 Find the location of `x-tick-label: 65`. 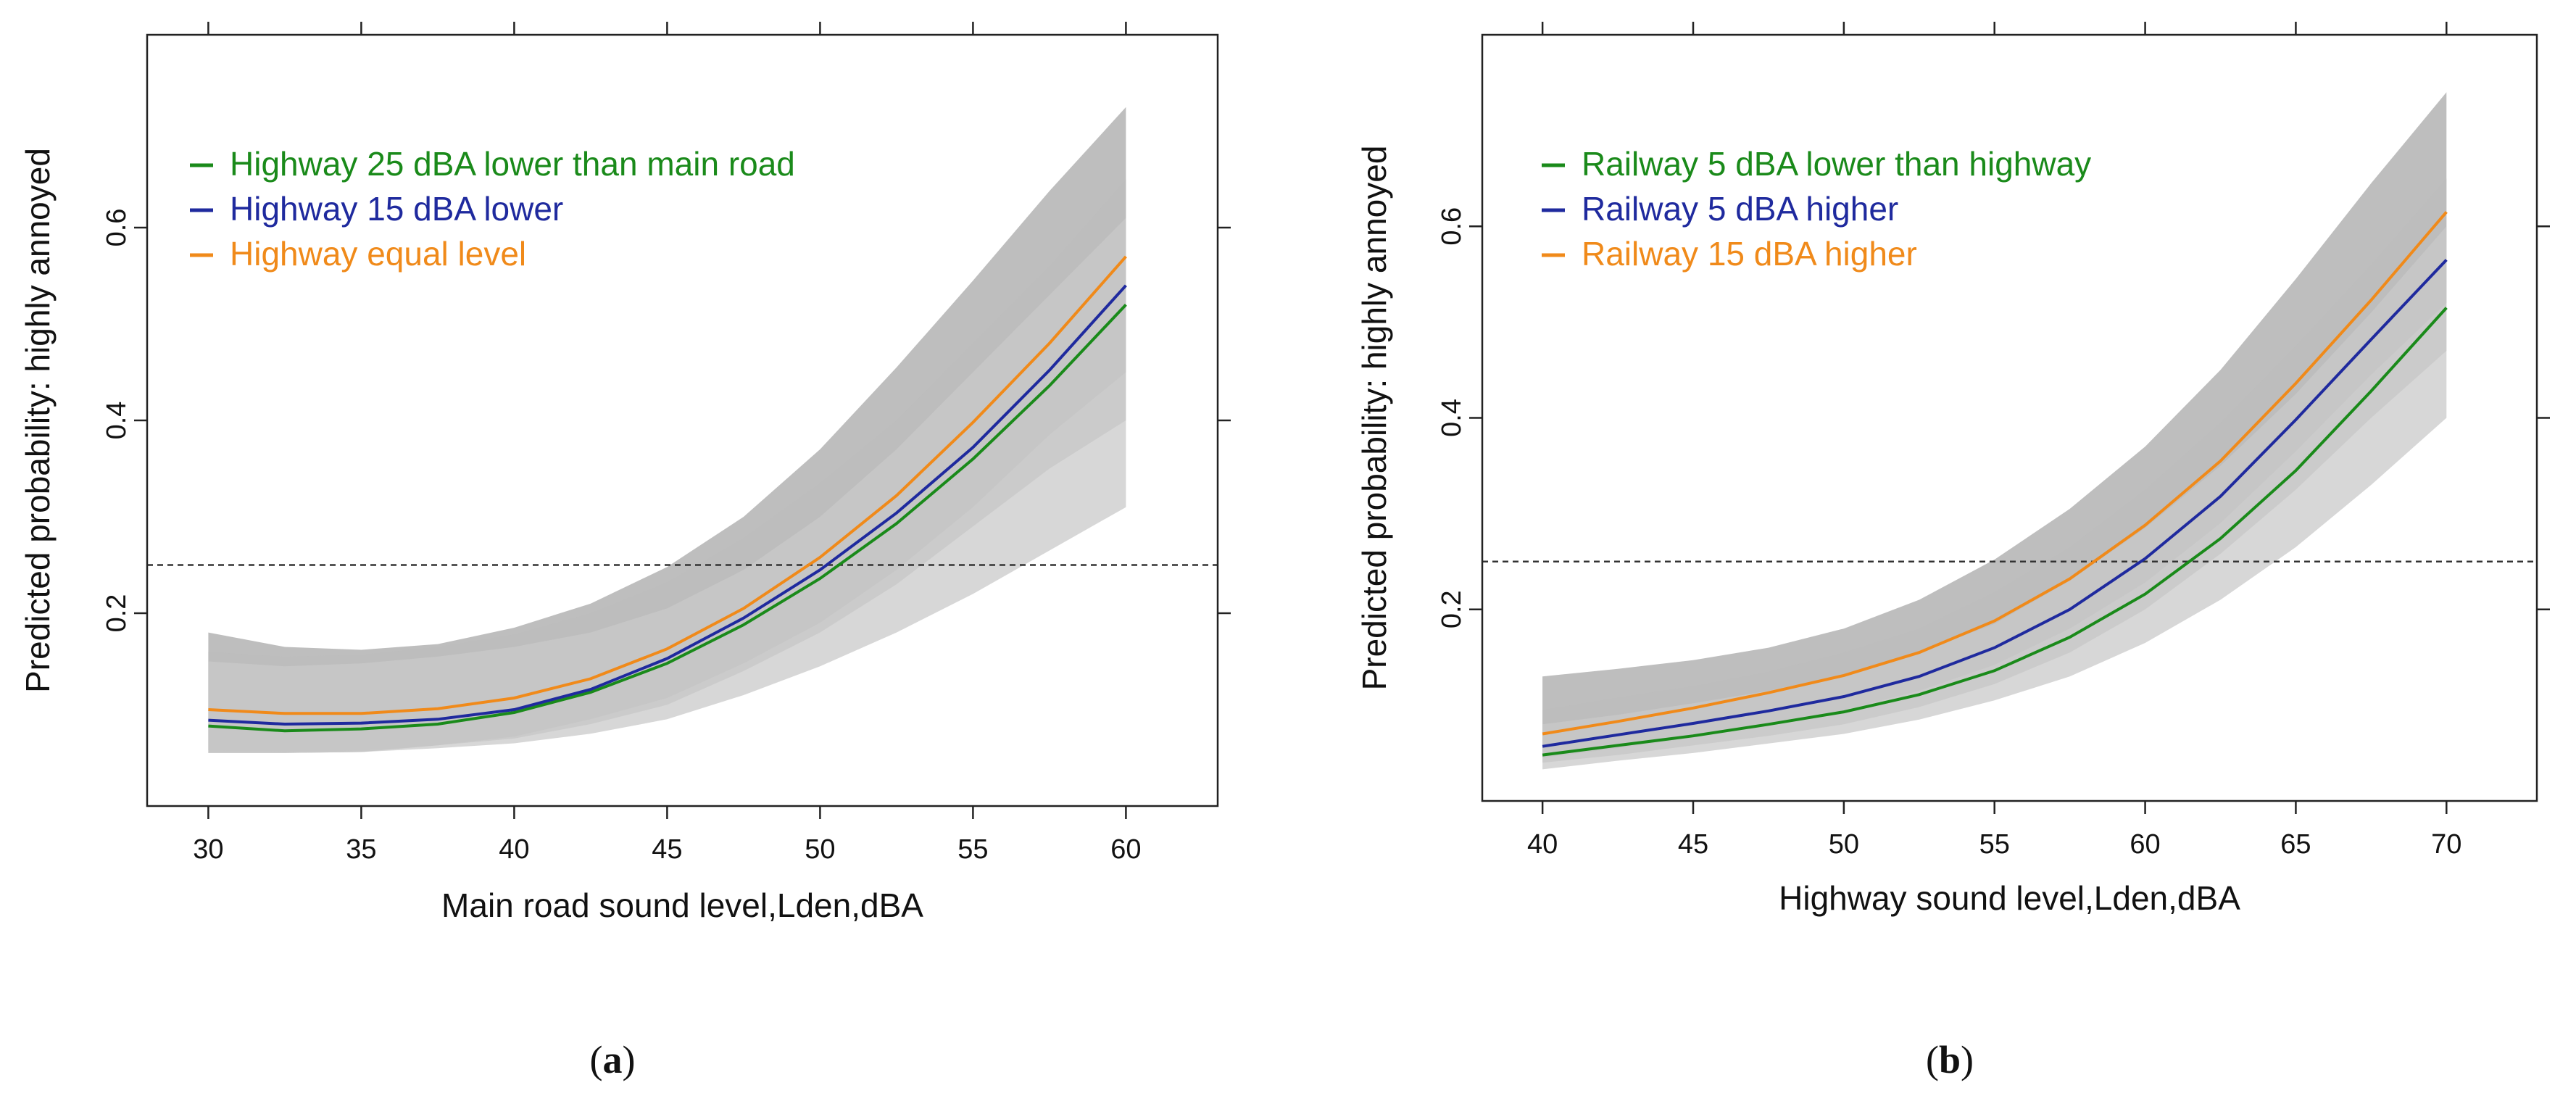

x-tick-label: 65 is located at coordinates (2295, 844).